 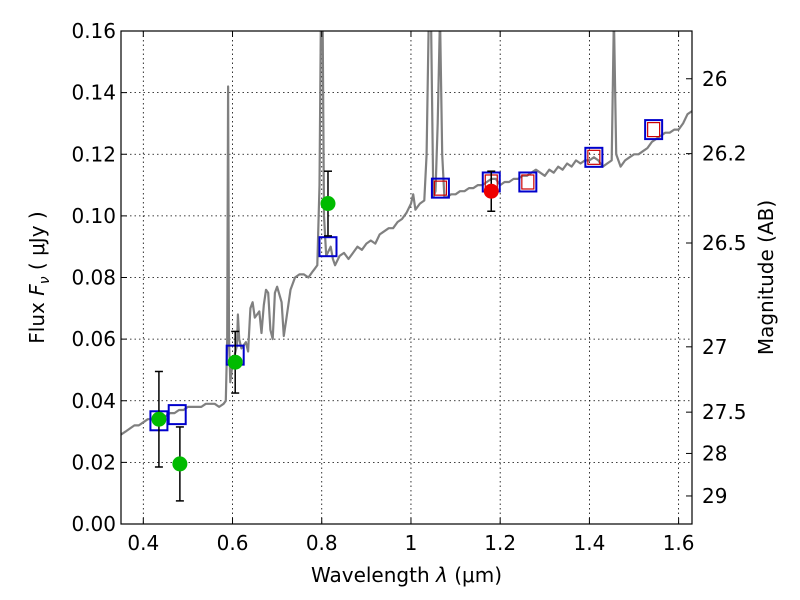 What do you see at coordinates (724, 154) in the screenshot?
I see `y2-tick-label: 26.2` at bounding box center [724, 154].